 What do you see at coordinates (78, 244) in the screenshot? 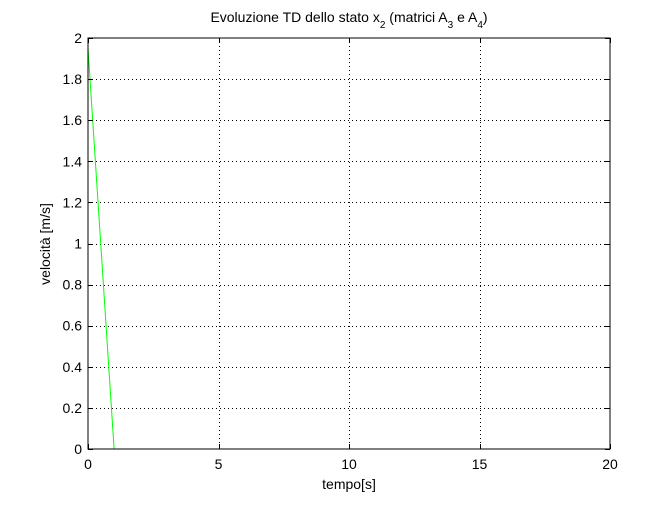
I see `y-tick-label: 1` at bounding box center [78, 244].